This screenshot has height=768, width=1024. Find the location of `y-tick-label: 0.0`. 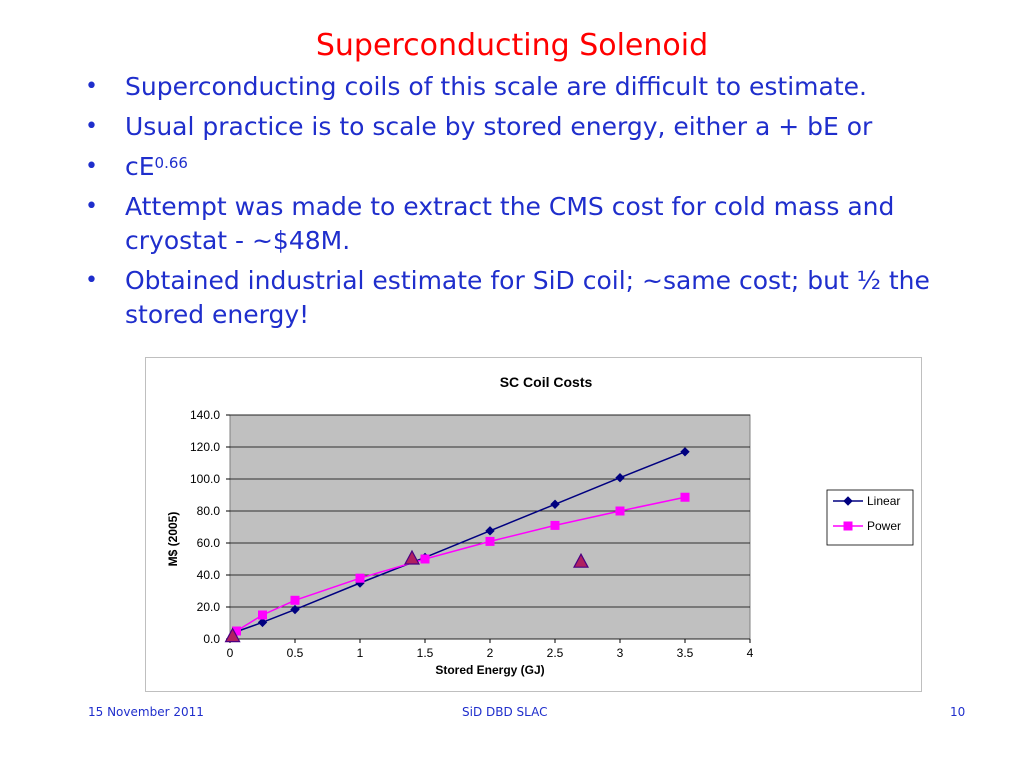

y-tick-label: 0.0 is located at coordinates (211, 639).